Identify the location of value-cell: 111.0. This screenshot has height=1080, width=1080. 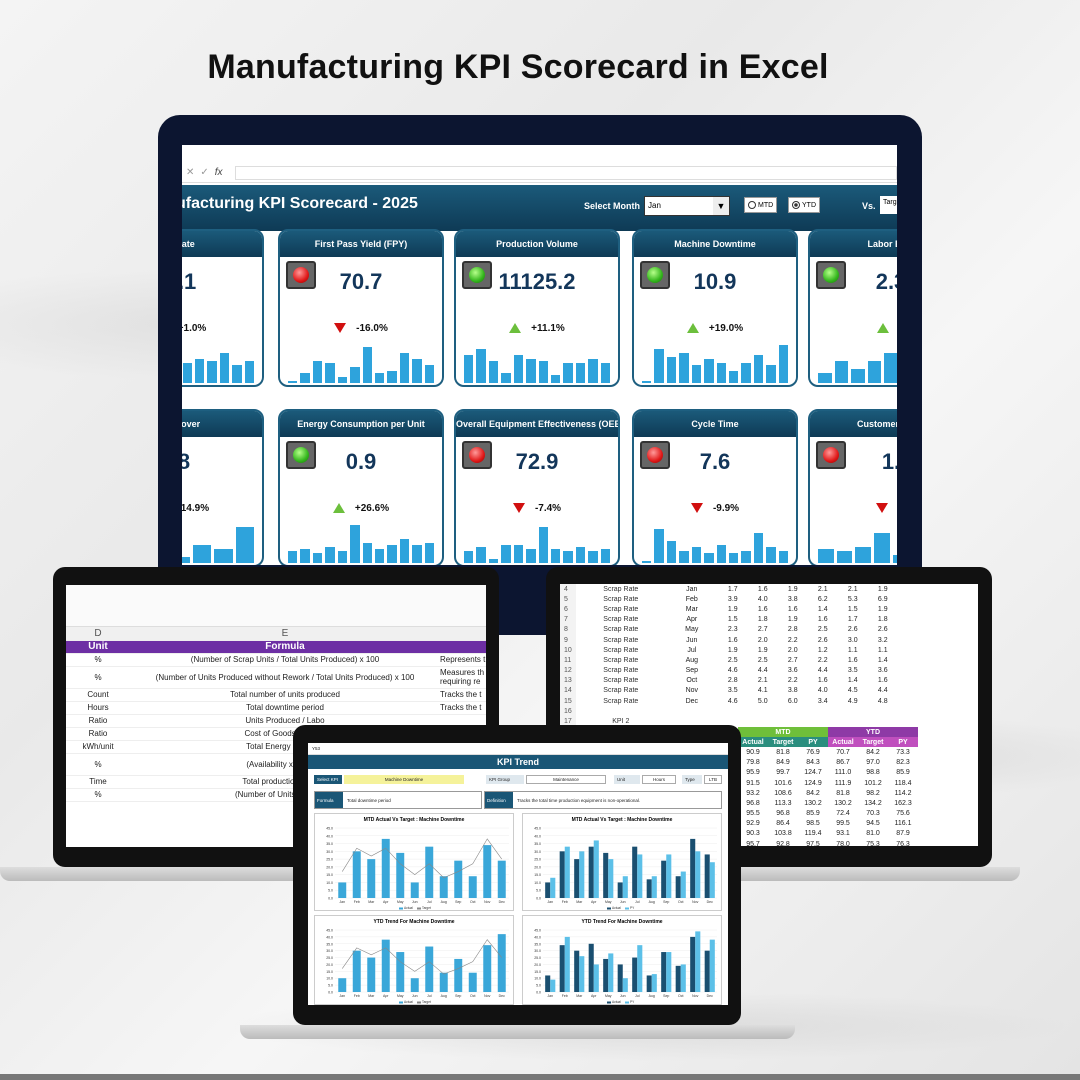
(843, 773).